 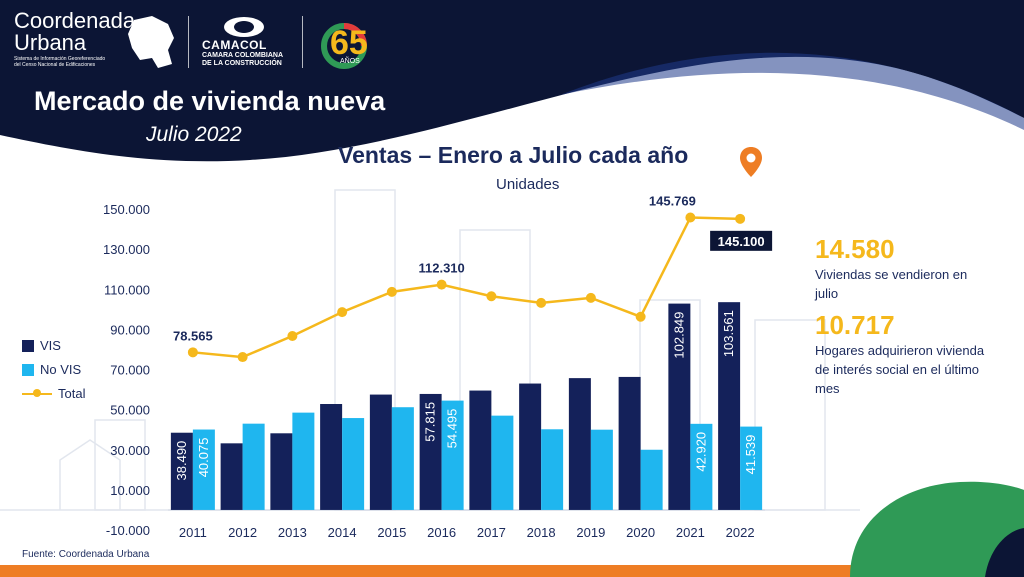 What do you see at coordinates (827, 293) in the screenshot?
I see `kpi-text-monthly-sales-2: julio` at bounding box center [827, 293].